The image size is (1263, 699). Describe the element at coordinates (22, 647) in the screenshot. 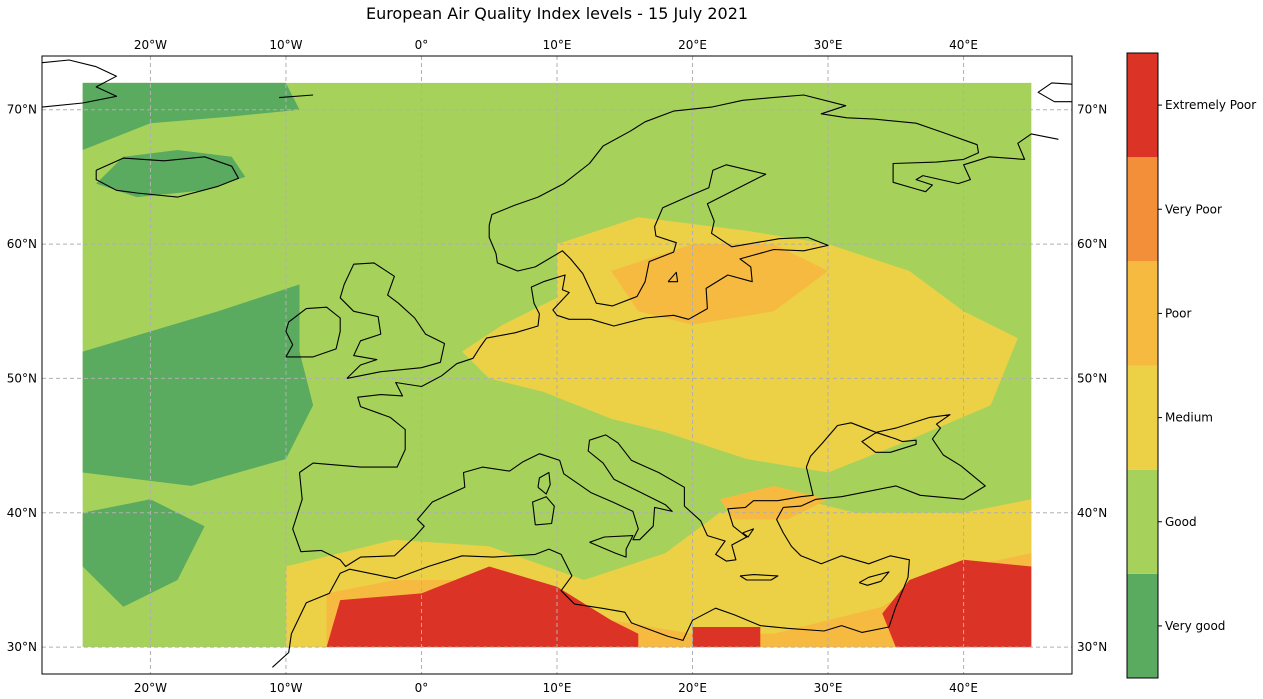

I see `lat-tick-label-left: 30°N` at that location.